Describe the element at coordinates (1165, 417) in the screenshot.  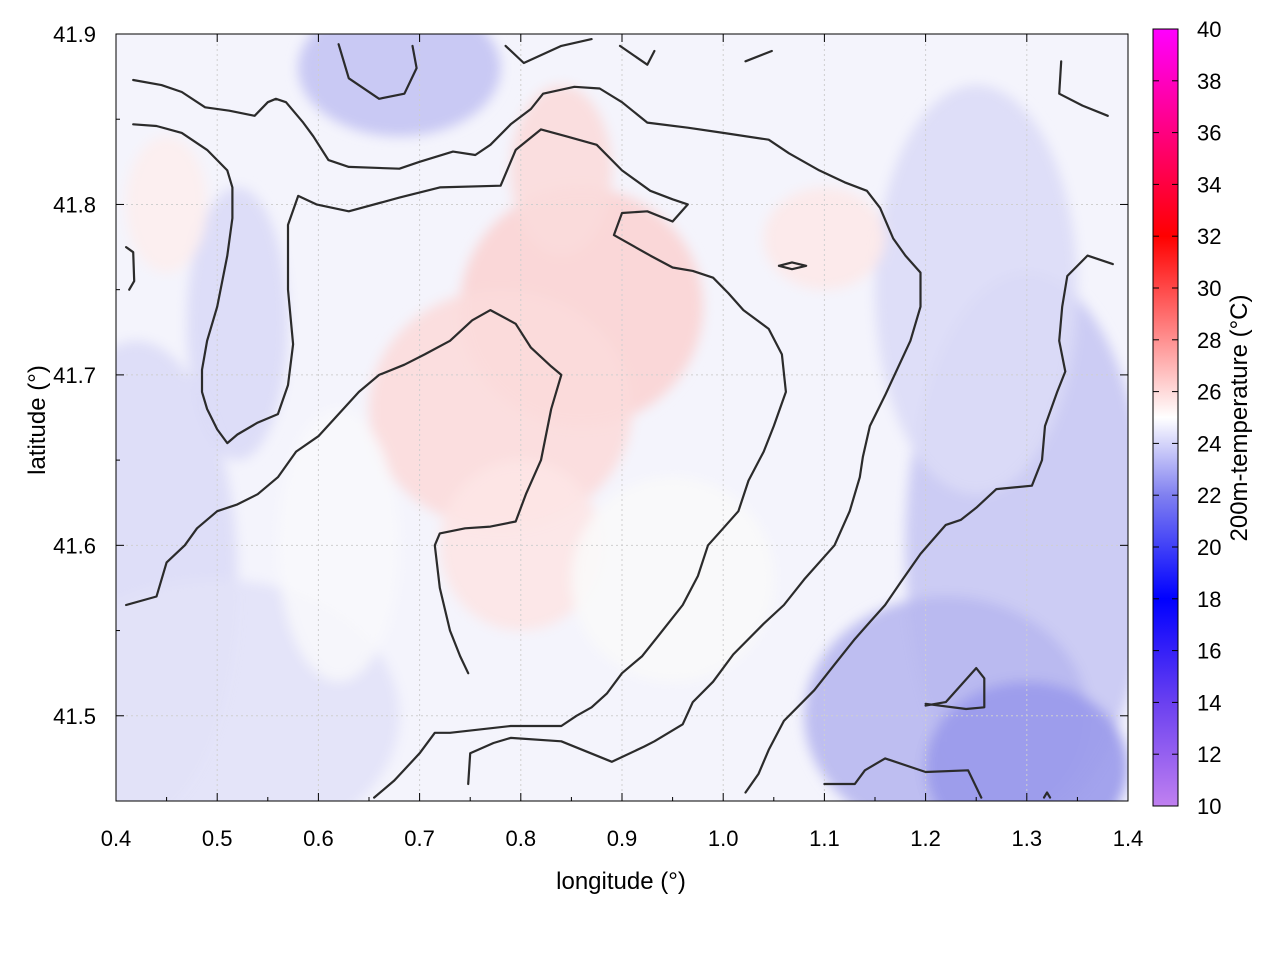
I see `colorbar-scale` at that location.